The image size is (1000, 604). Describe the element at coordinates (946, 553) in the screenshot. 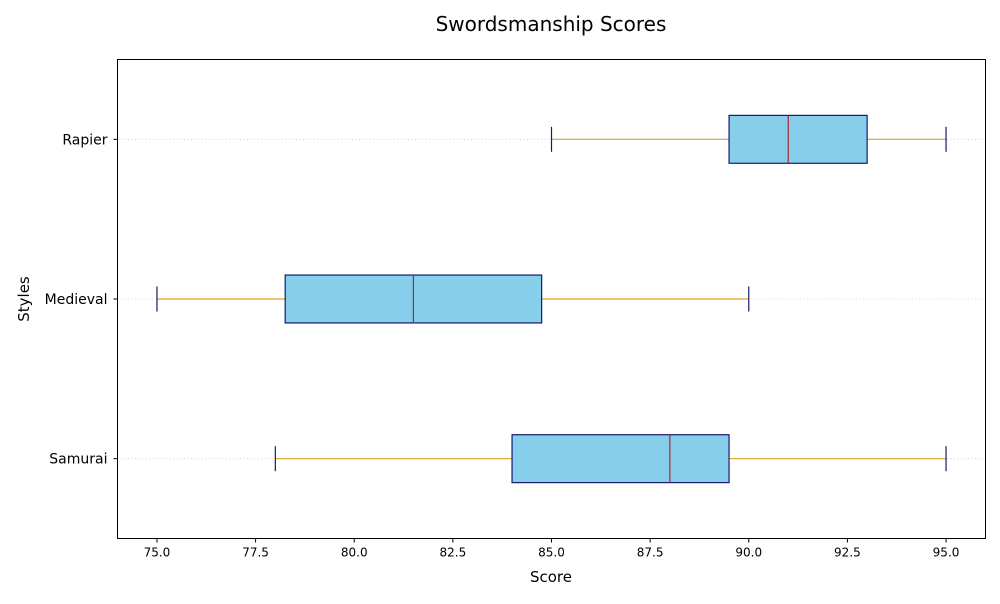

I see `x-tick-label: 95.0` at that location.